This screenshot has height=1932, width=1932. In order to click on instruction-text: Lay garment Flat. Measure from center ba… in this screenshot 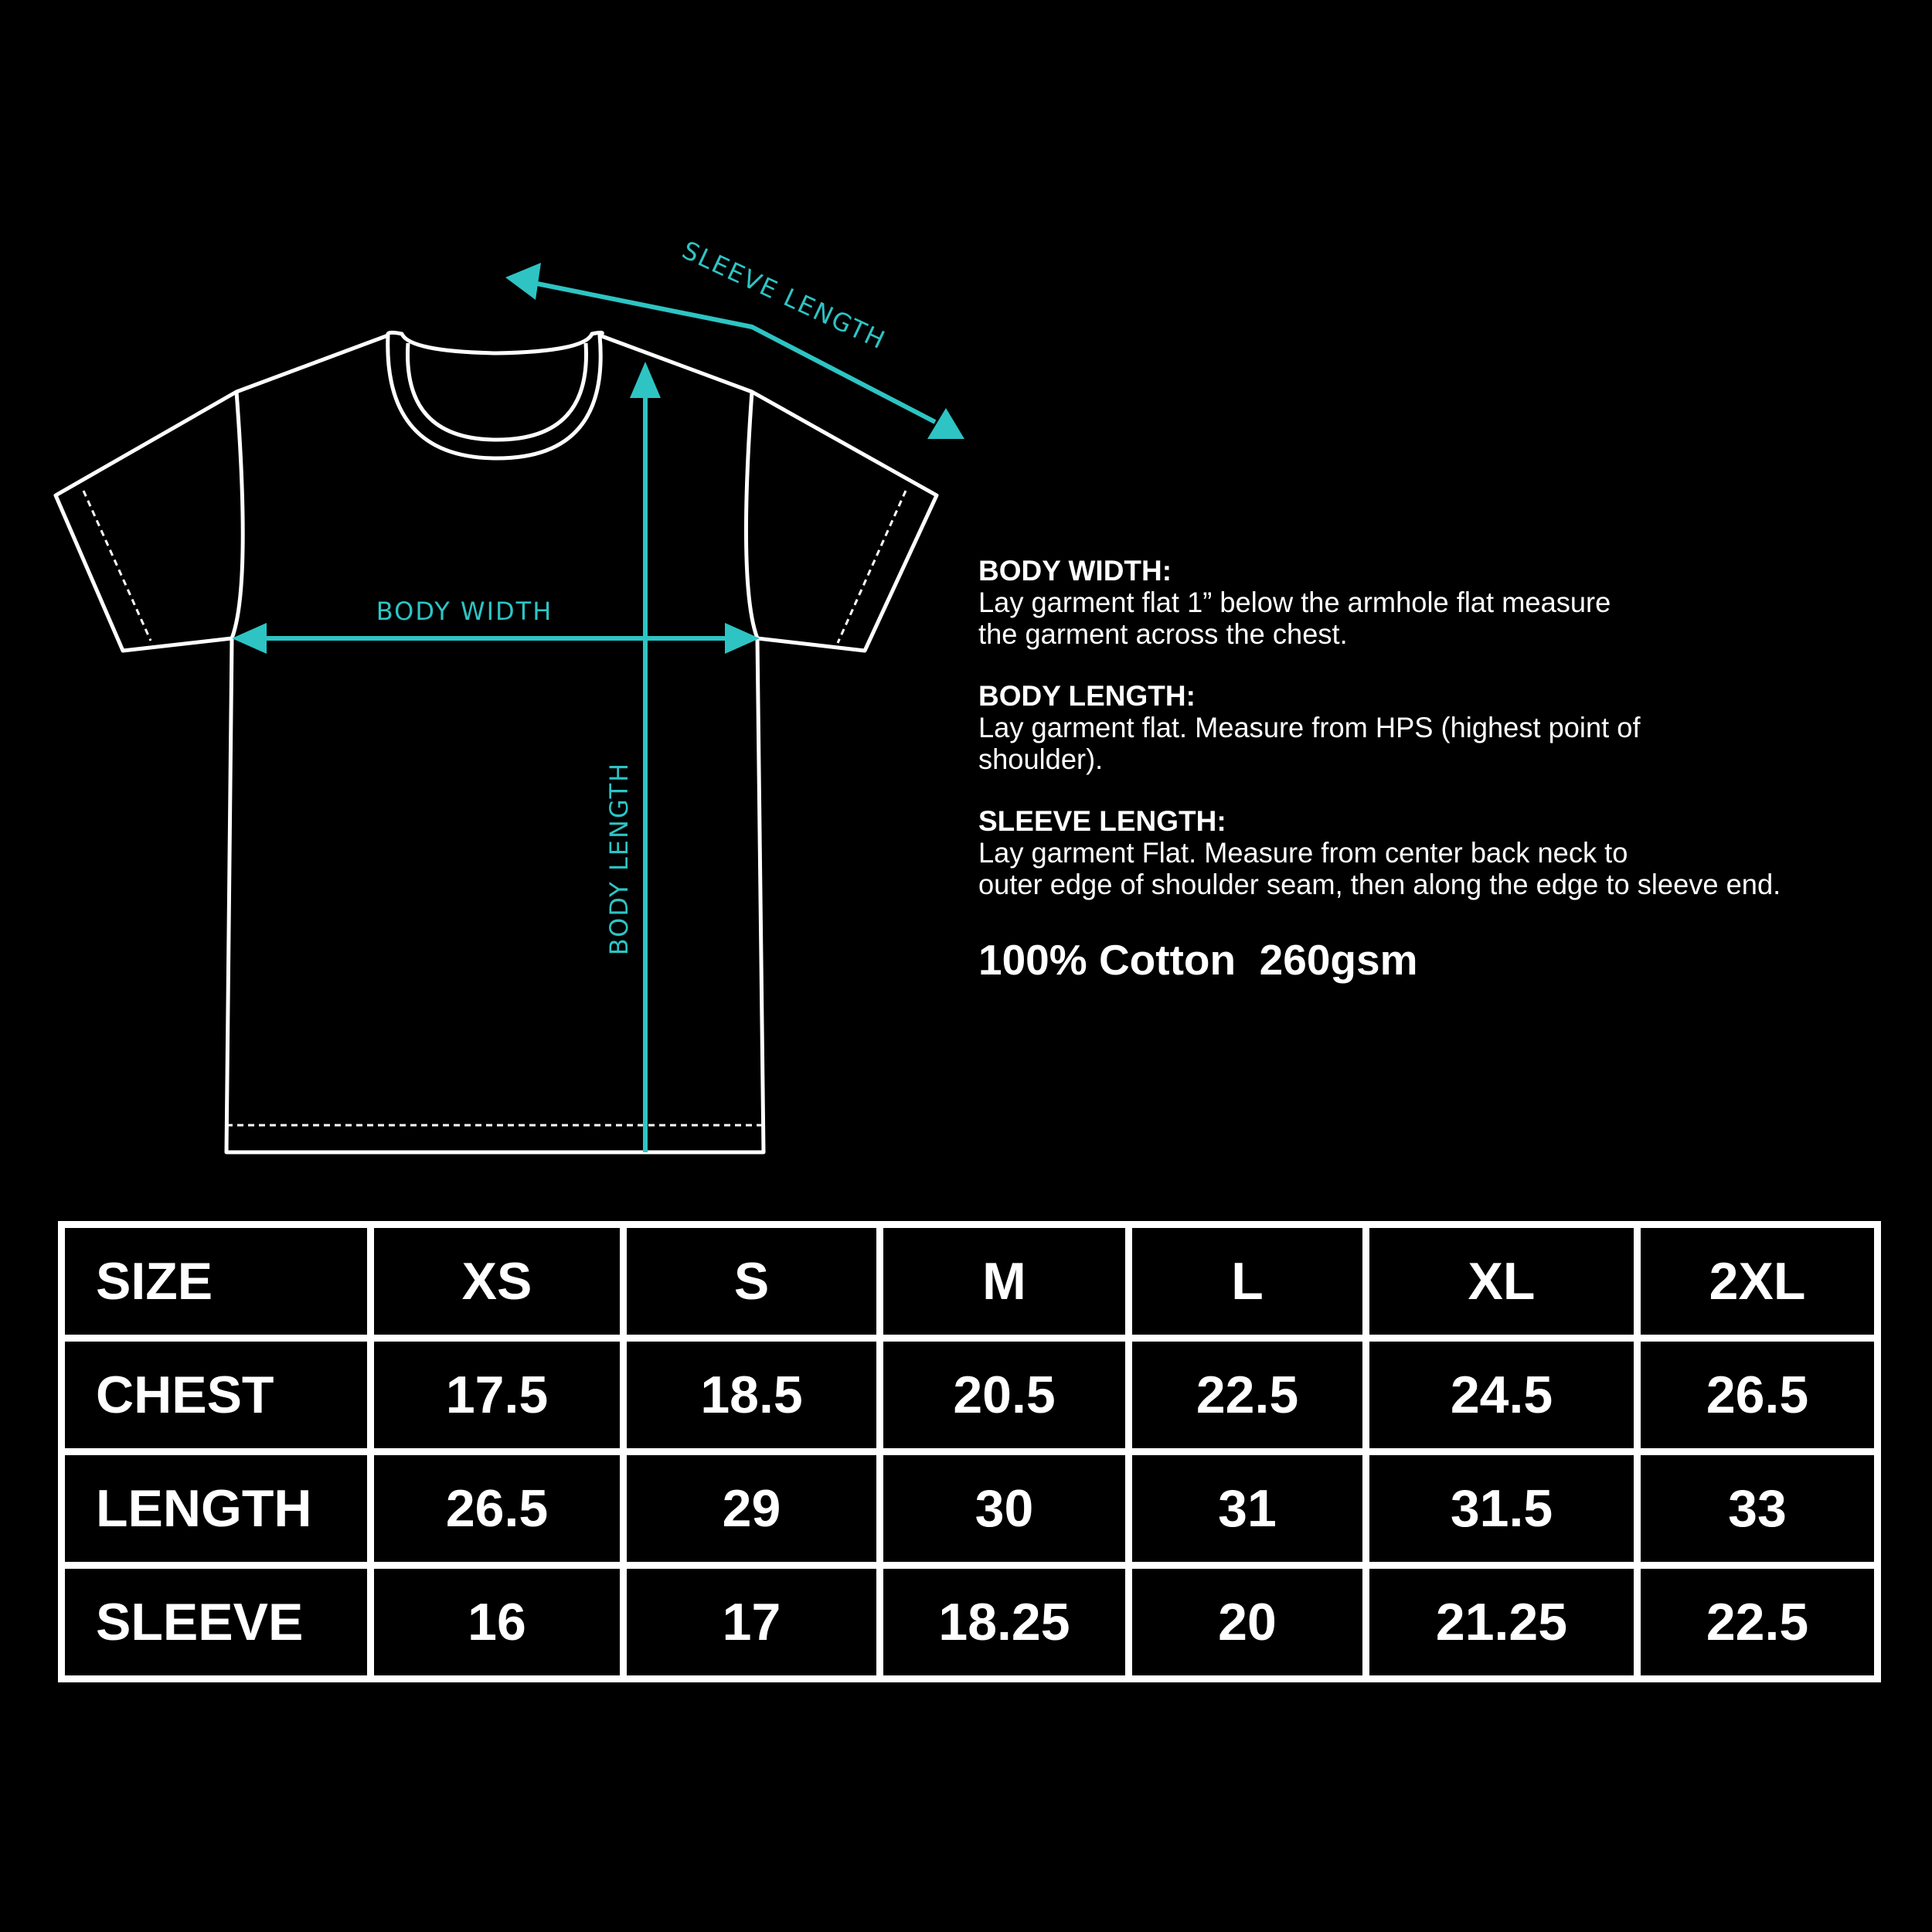, I will do `click(1379, 869)`.